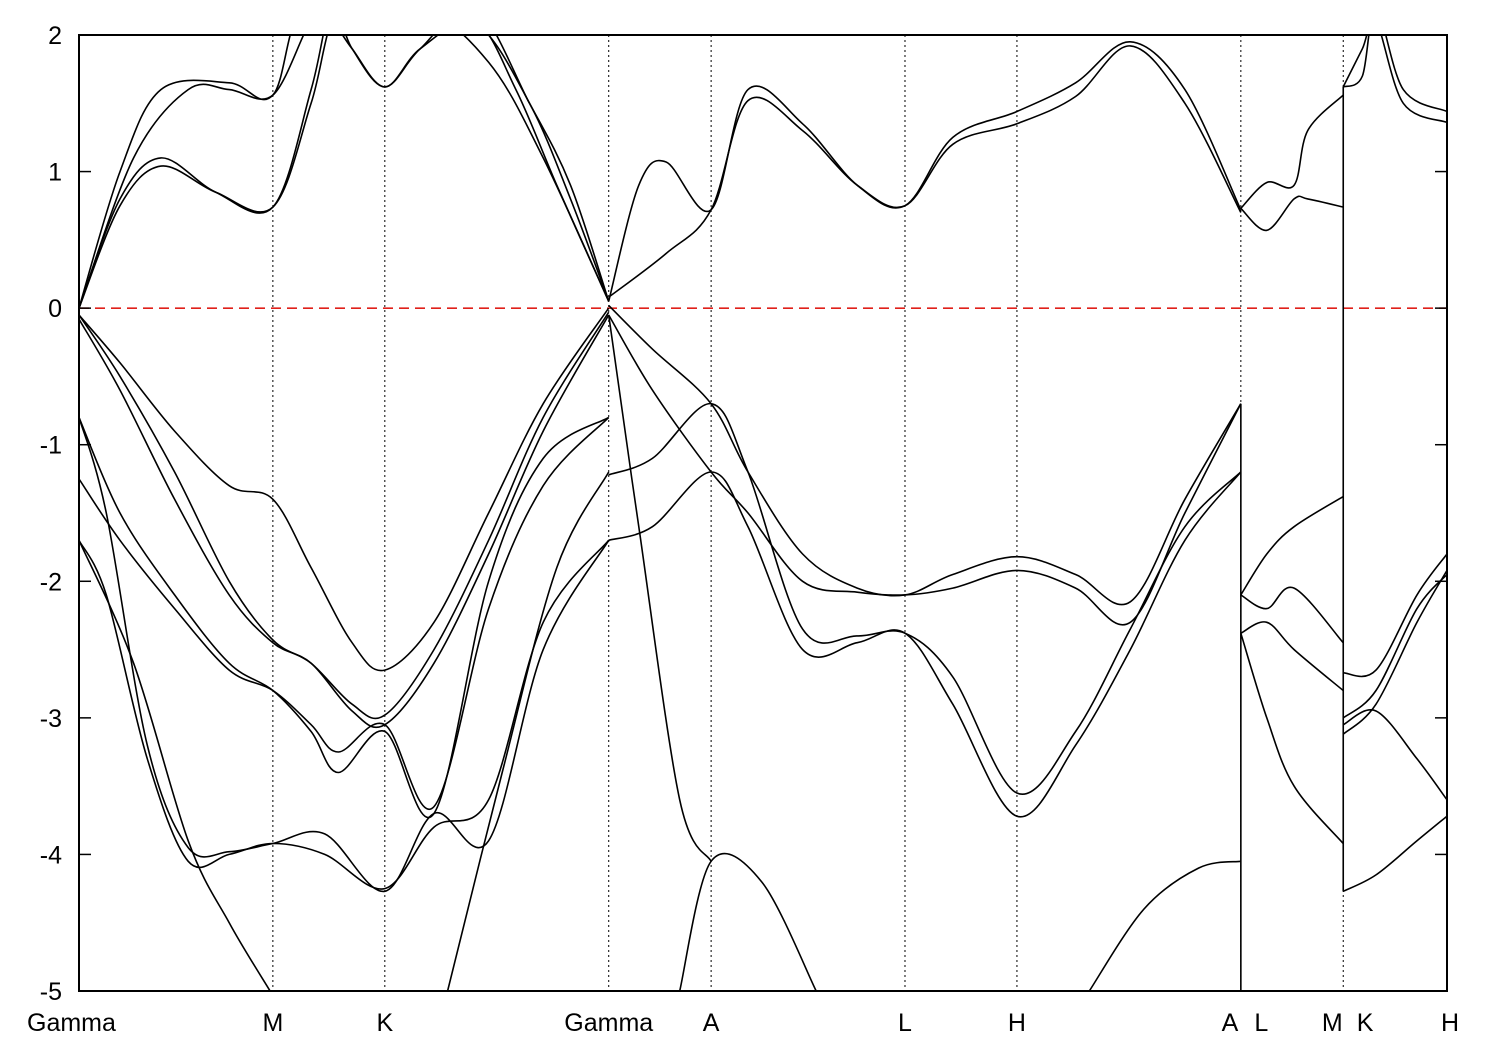  I want to click on kpoint-label-7: A, so click(1230, 1023).